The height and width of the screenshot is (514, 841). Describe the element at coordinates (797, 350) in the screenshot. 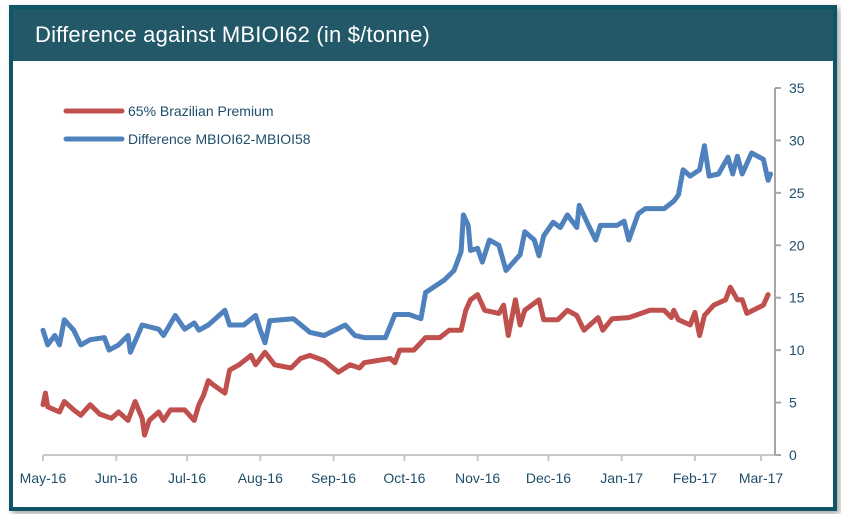

I see `y-tick-label: 10` at that location.